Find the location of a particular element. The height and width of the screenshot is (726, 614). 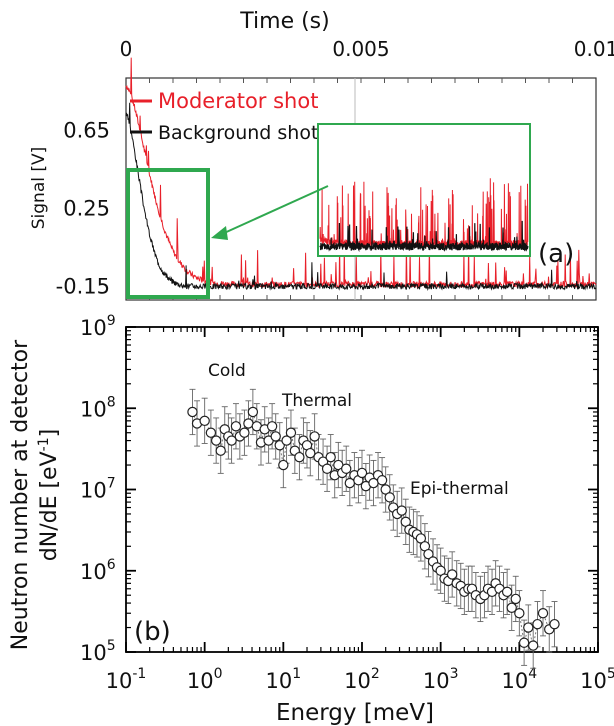

panel-a-y-tick-labels: 0.65 0.25 -0.15 is located at coordinates (83, 209).